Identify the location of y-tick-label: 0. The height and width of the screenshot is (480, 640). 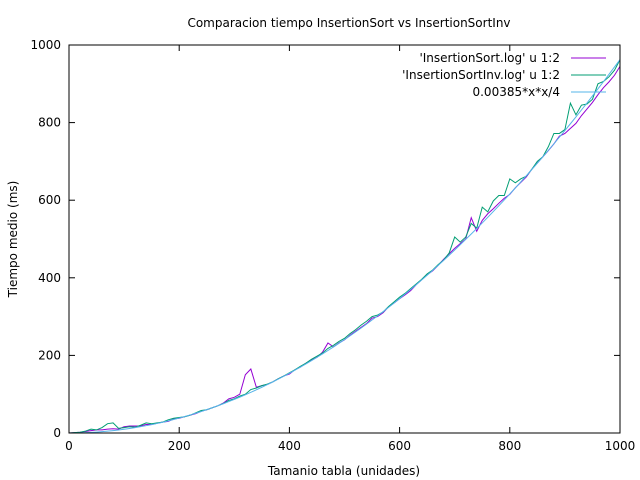
(57, 433).